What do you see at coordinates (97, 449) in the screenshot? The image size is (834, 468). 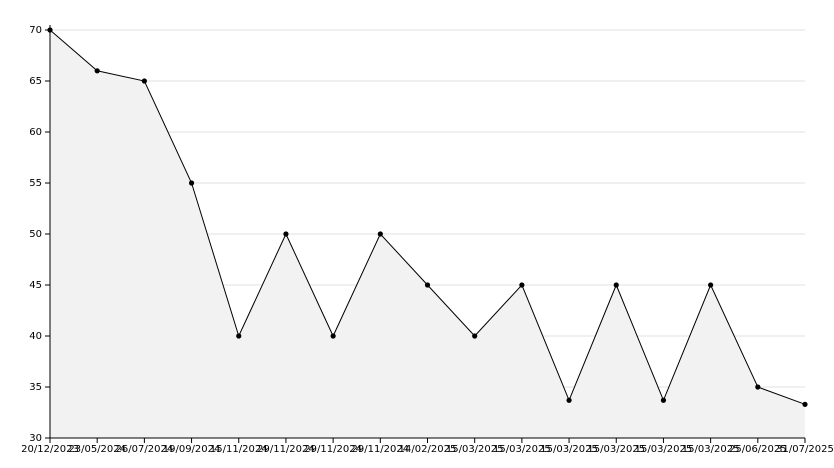 I see `x-tick-label: 23/05/2024` at bounding box center [97, 449].